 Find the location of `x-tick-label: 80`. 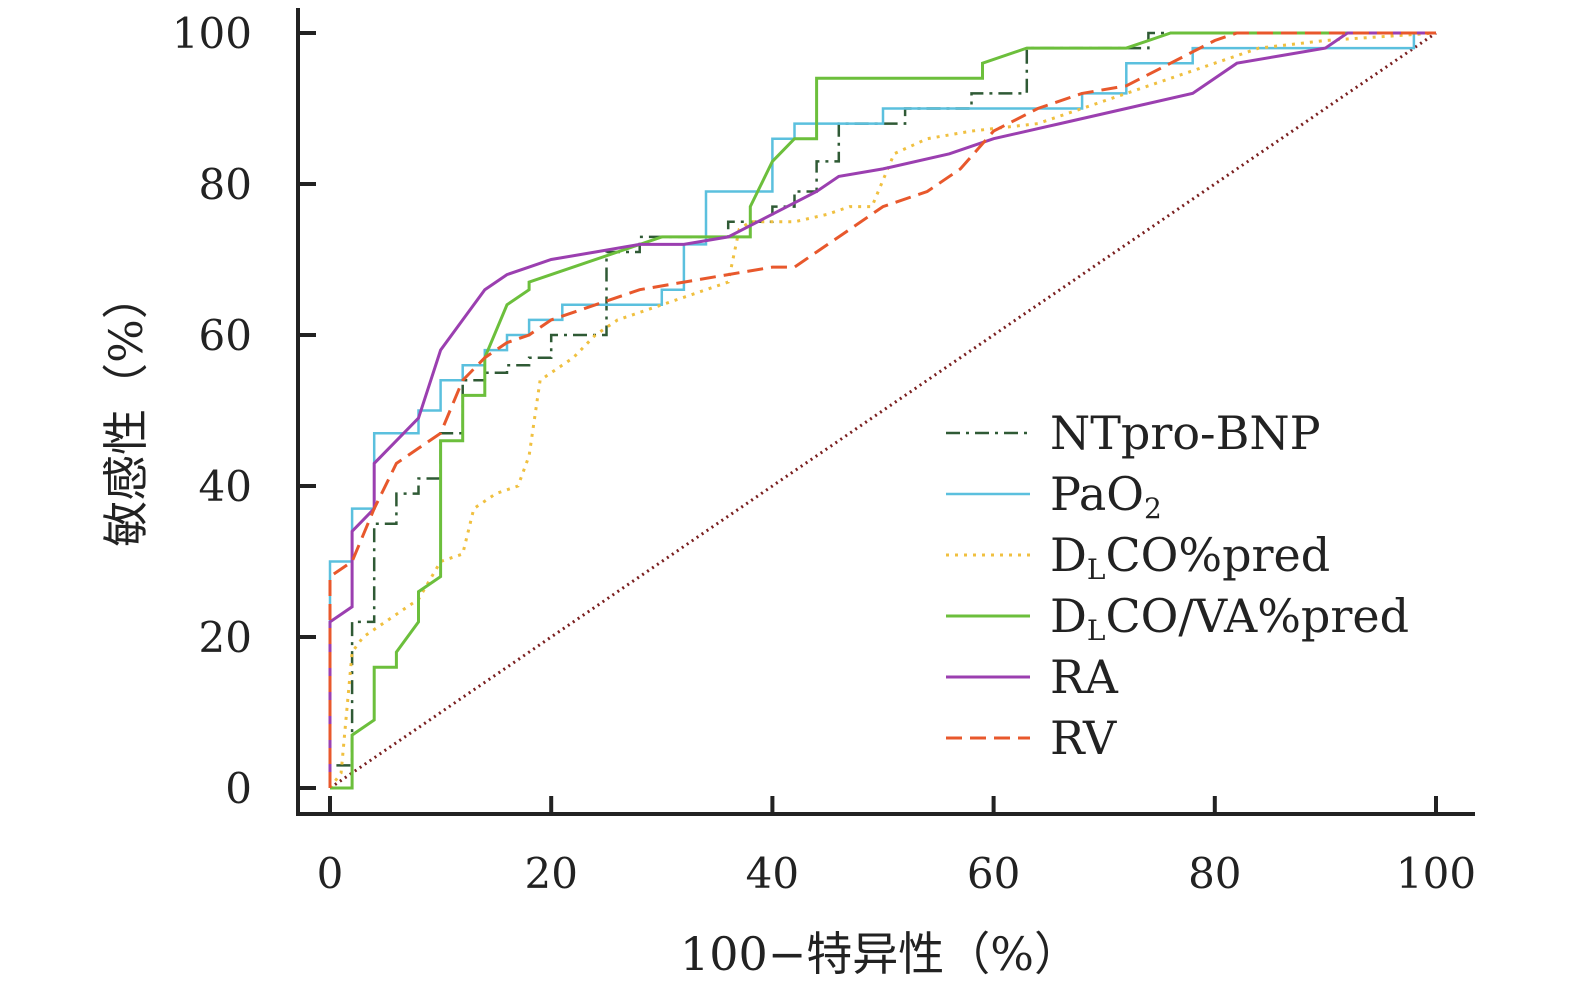

x-tick-label: 80 is located at coordinates (1214, 873).